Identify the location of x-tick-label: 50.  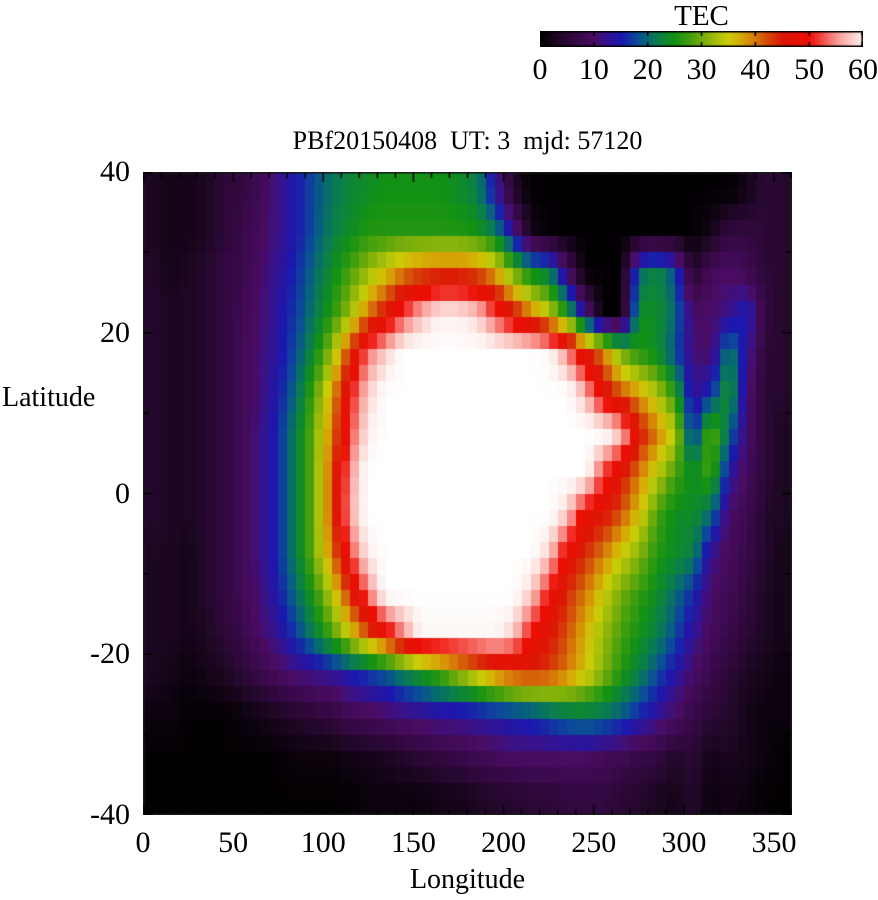
(233, 842).